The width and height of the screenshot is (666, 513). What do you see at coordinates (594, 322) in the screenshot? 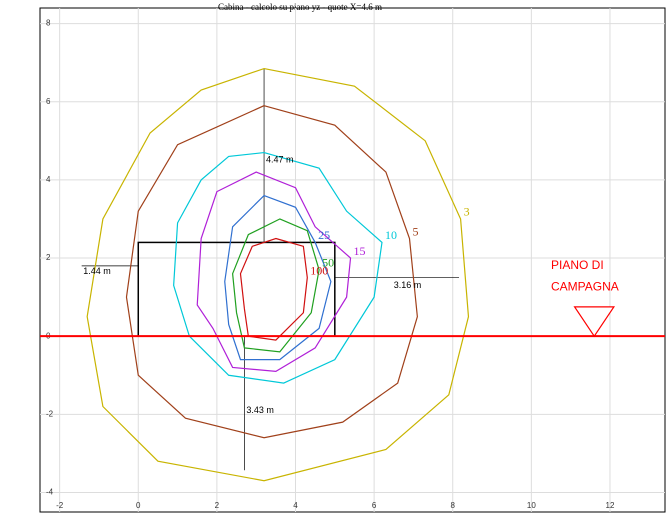
I see `ground-marker` at bounding box center [594, 322].